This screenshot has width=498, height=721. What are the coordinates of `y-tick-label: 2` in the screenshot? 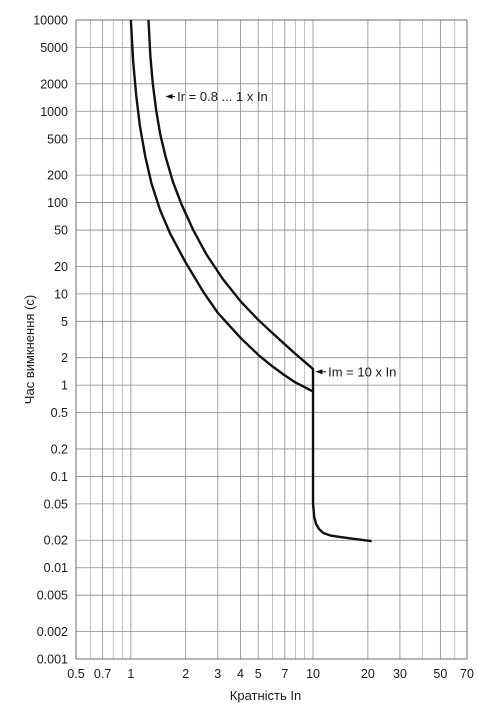 It's located at (64, 358).